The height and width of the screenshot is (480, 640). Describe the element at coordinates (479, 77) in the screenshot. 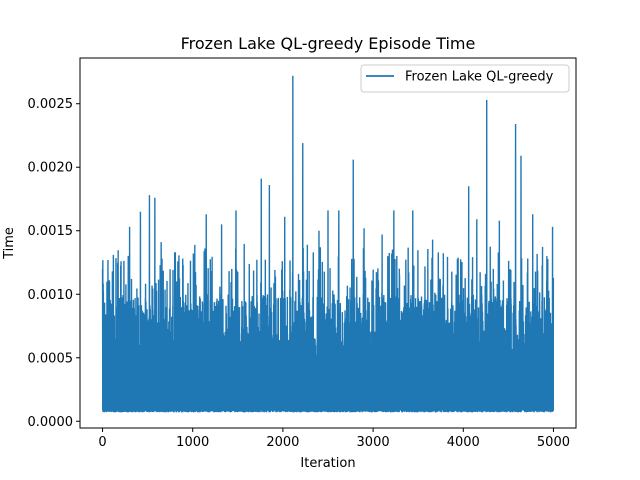

I see `legend-label: Frozen Lake QL-greedy` at that location.